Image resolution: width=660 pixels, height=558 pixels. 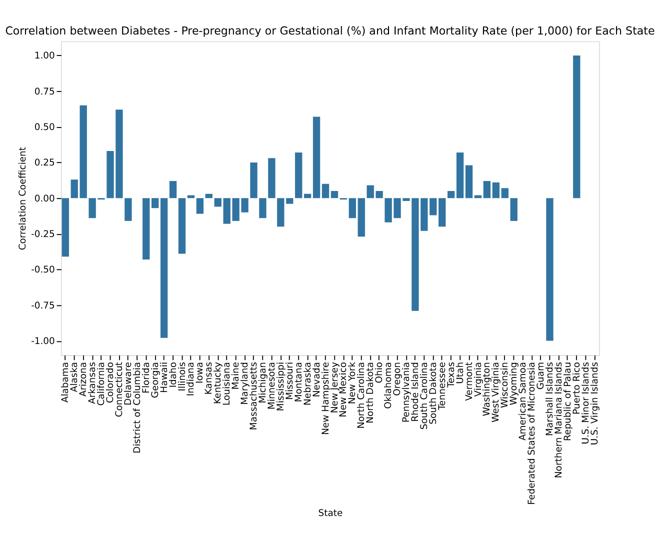 What do you see at coordinates (362, 395) in the screenshot?
I see `x-tick-label: North Carolina` at bounding box center [362, 395].